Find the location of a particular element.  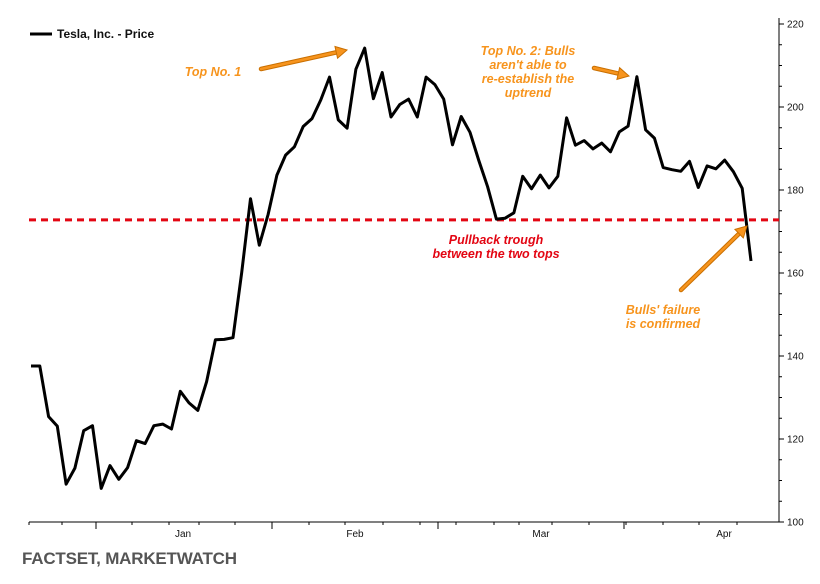

annotation-line: is confirmed is located at coordinates (663, 324).